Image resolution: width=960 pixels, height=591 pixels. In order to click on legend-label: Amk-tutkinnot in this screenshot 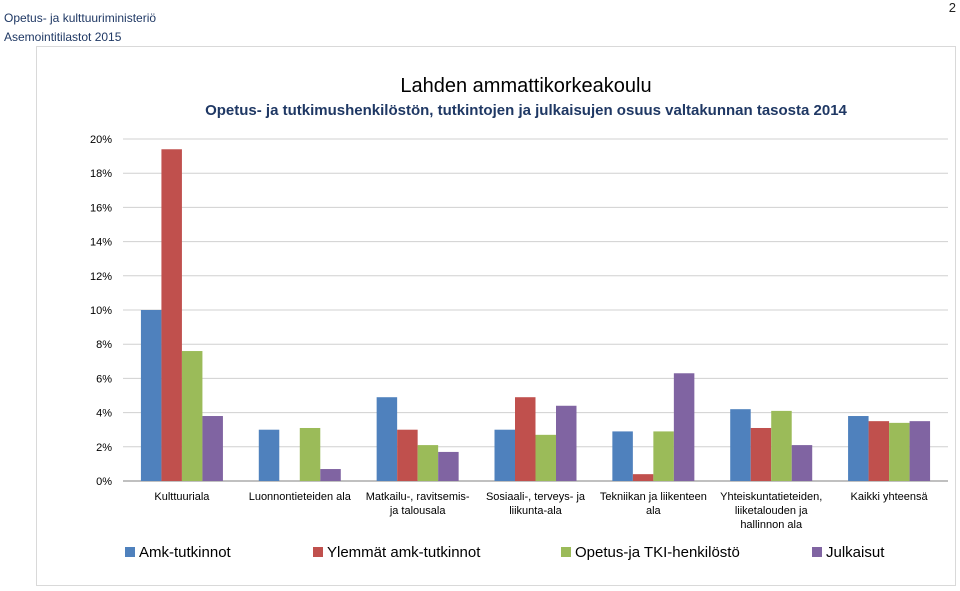, I will do `click(185, 552)`.